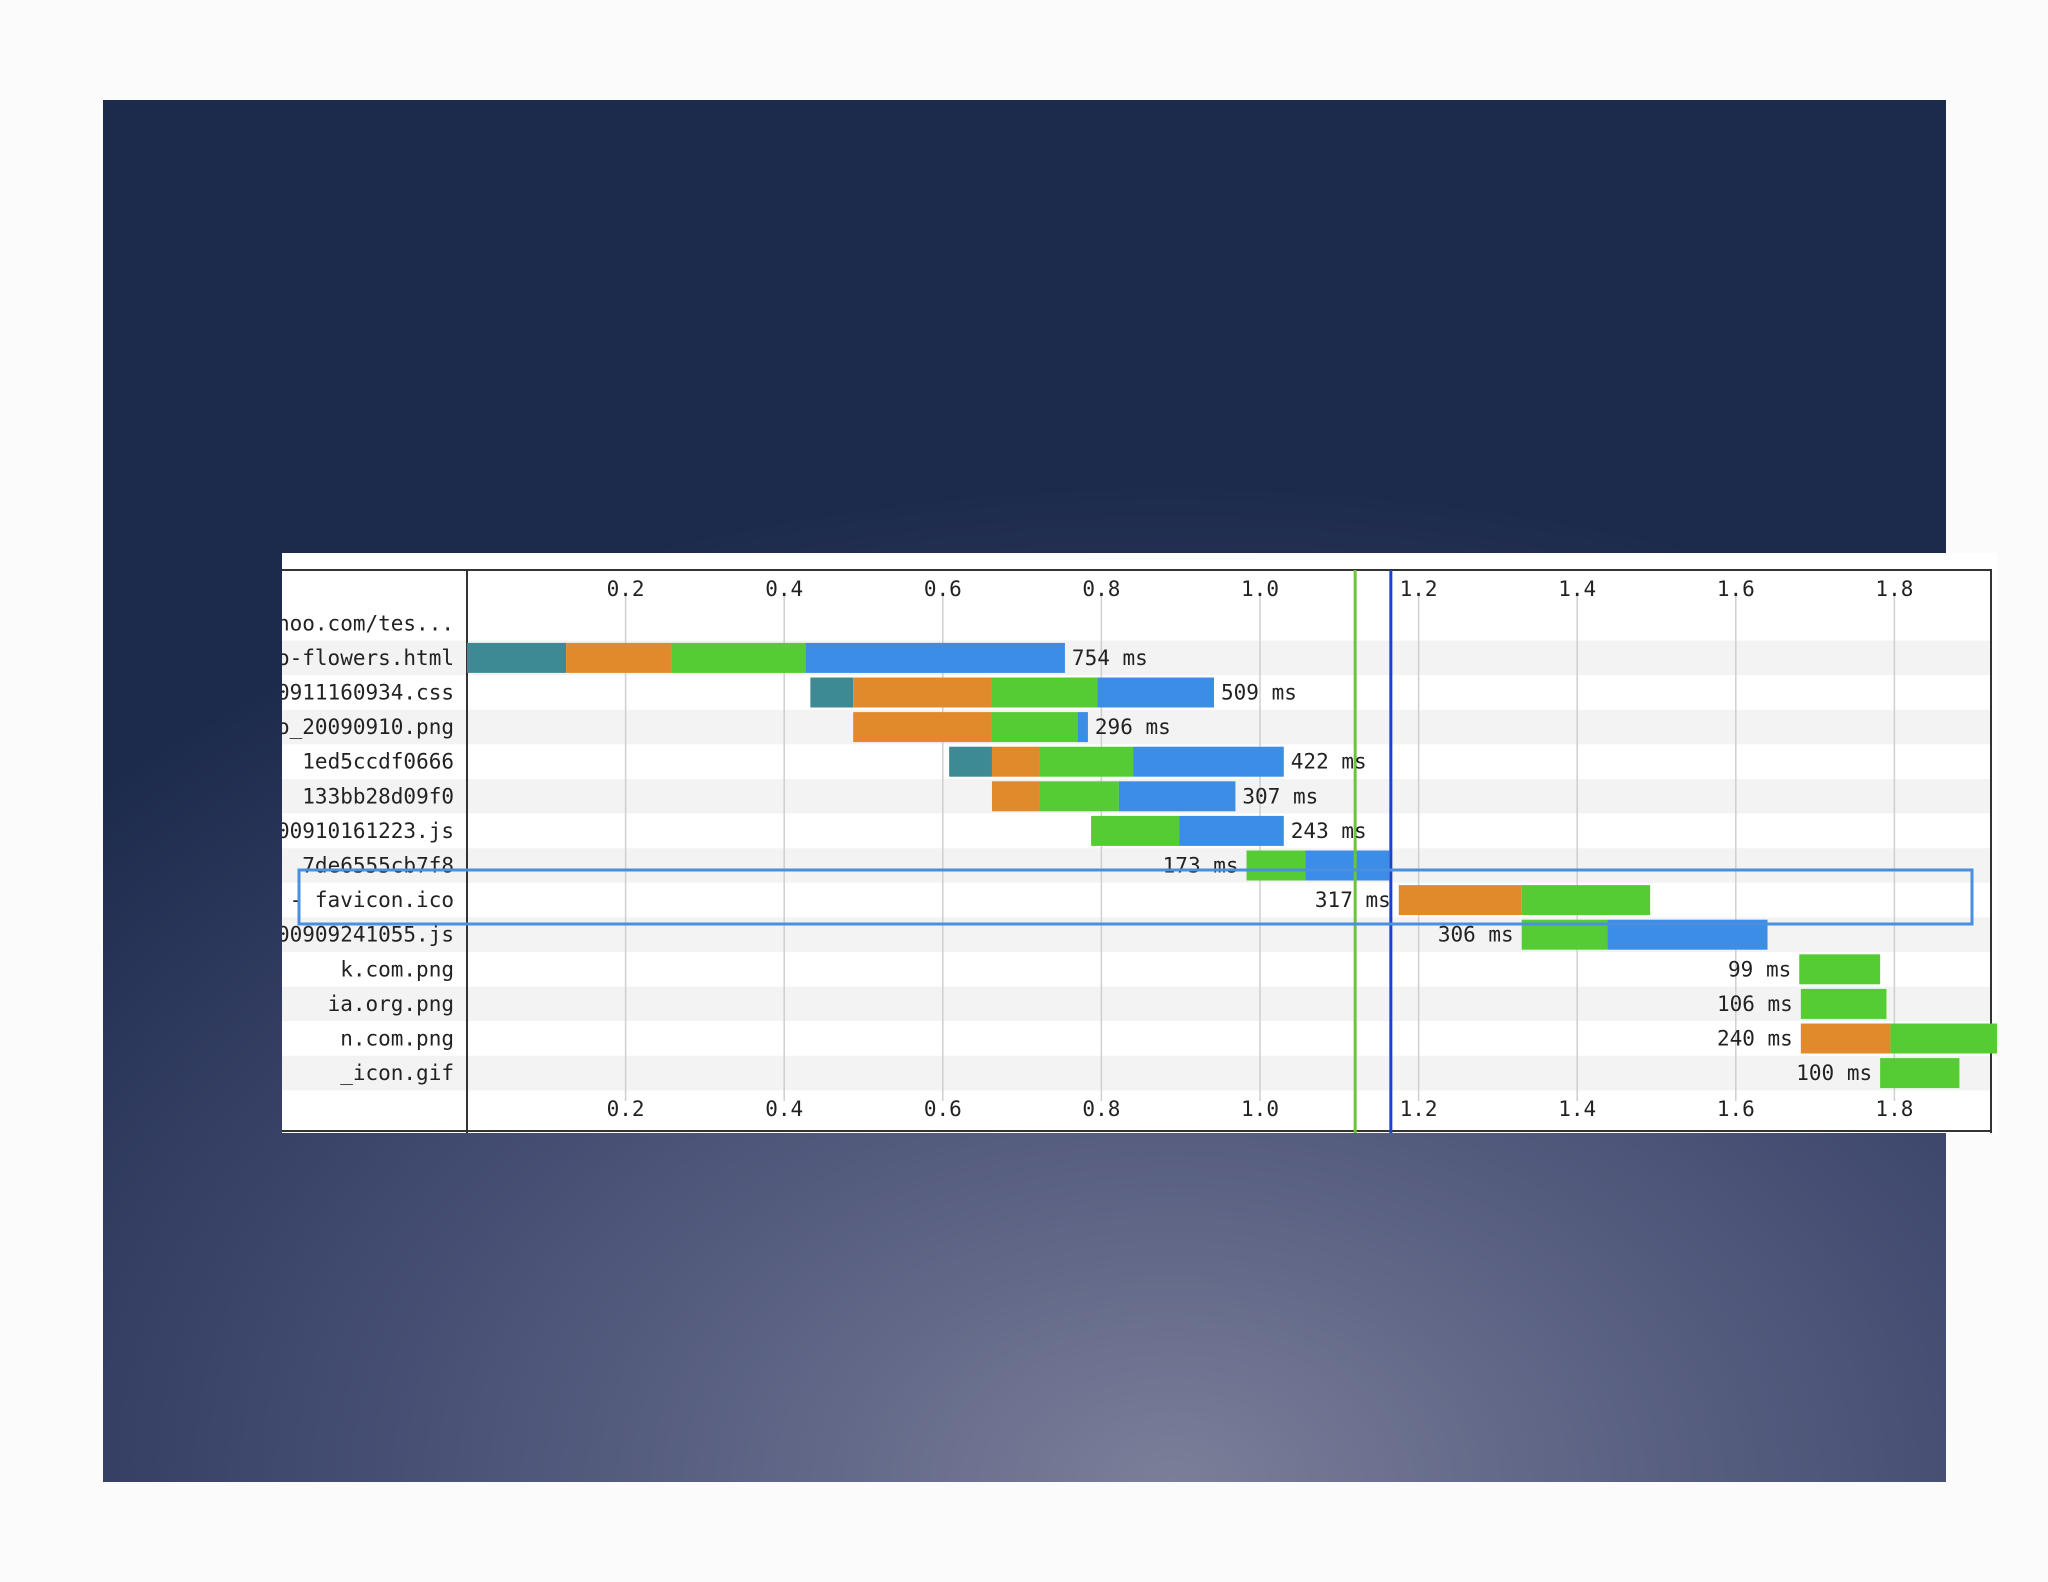 Image resolution: width=2048 pixels, height=1582 pixels. What do you see at coordinates (1259, 693) in the screenshot?
I see `duration-label: 509 ms` at bounding box center [1259, 693].